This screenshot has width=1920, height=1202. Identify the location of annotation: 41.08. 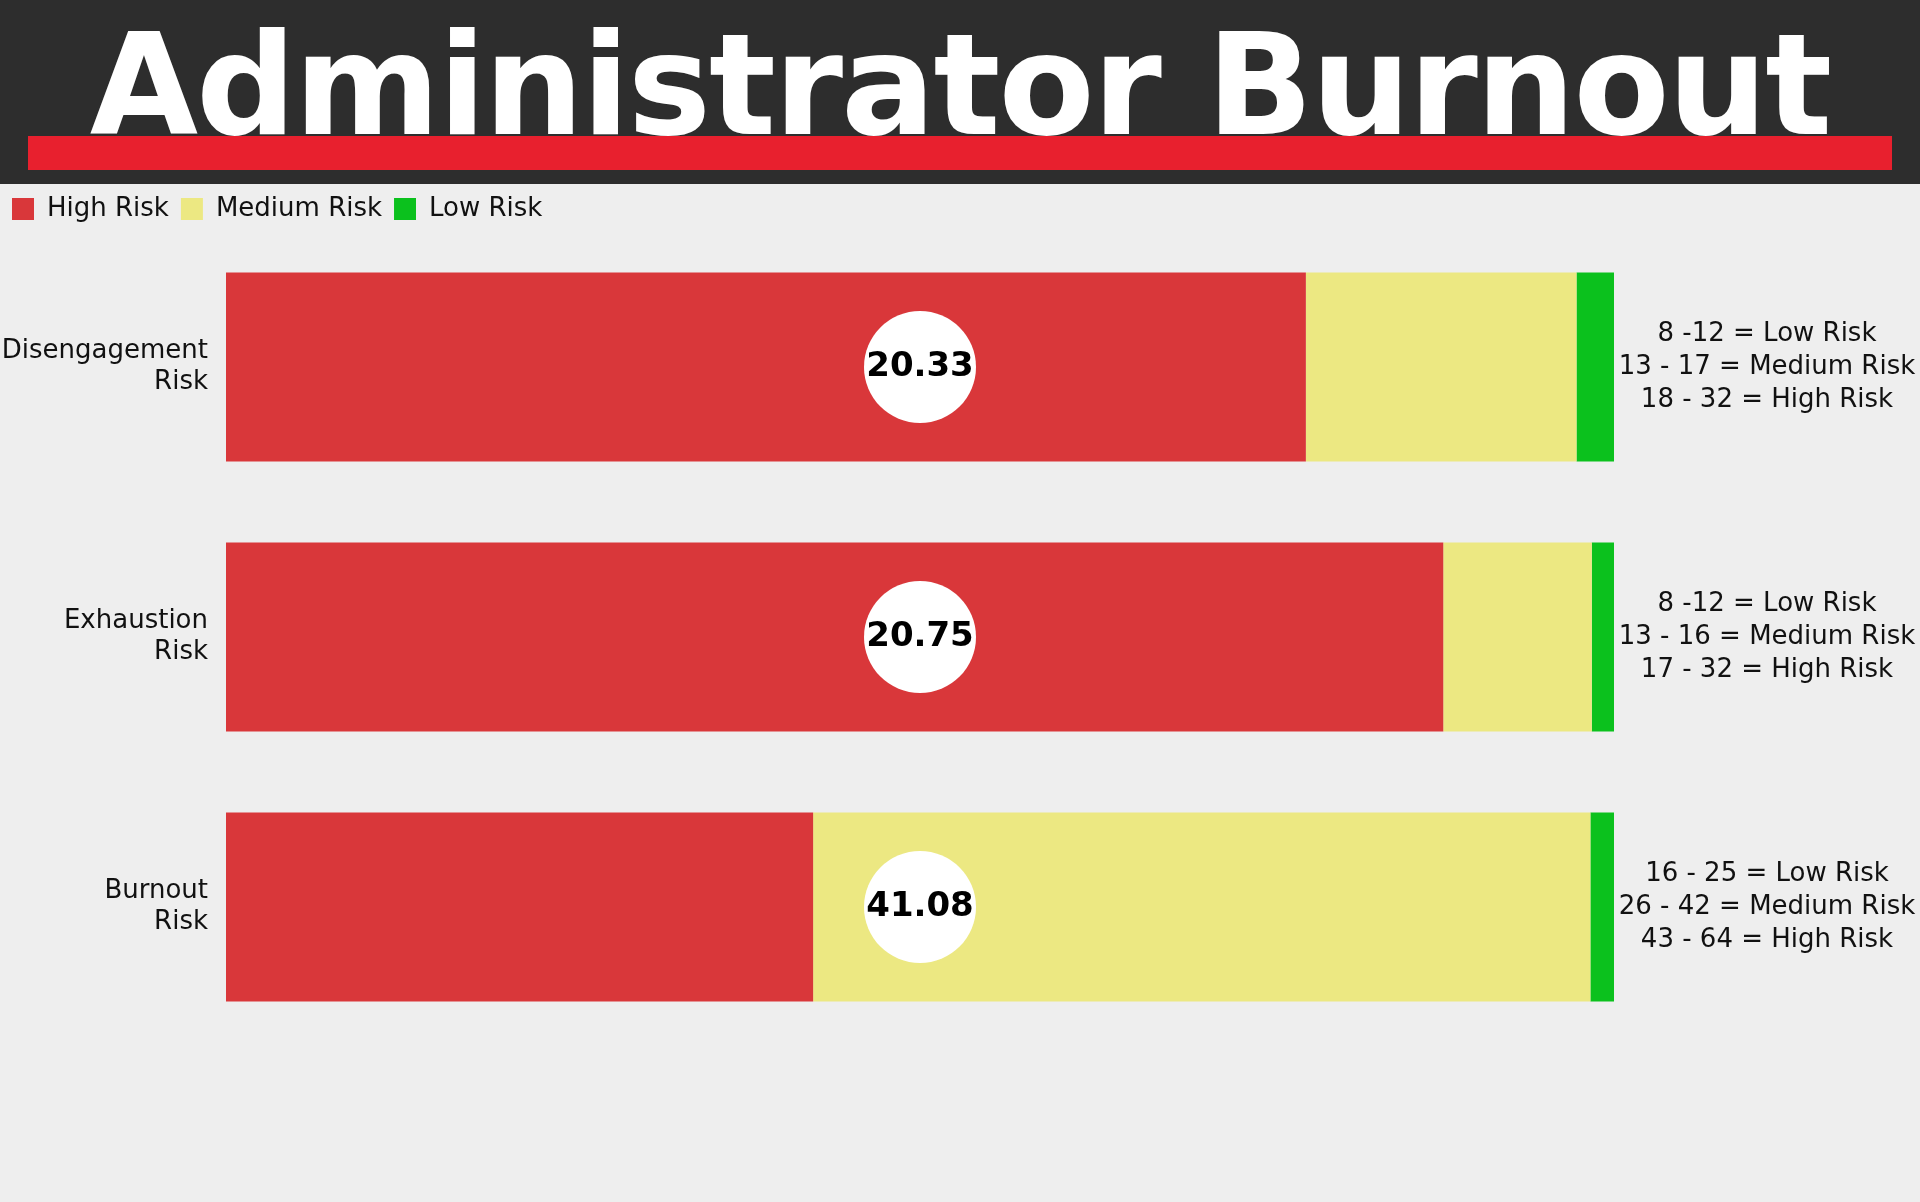
(920, 903).